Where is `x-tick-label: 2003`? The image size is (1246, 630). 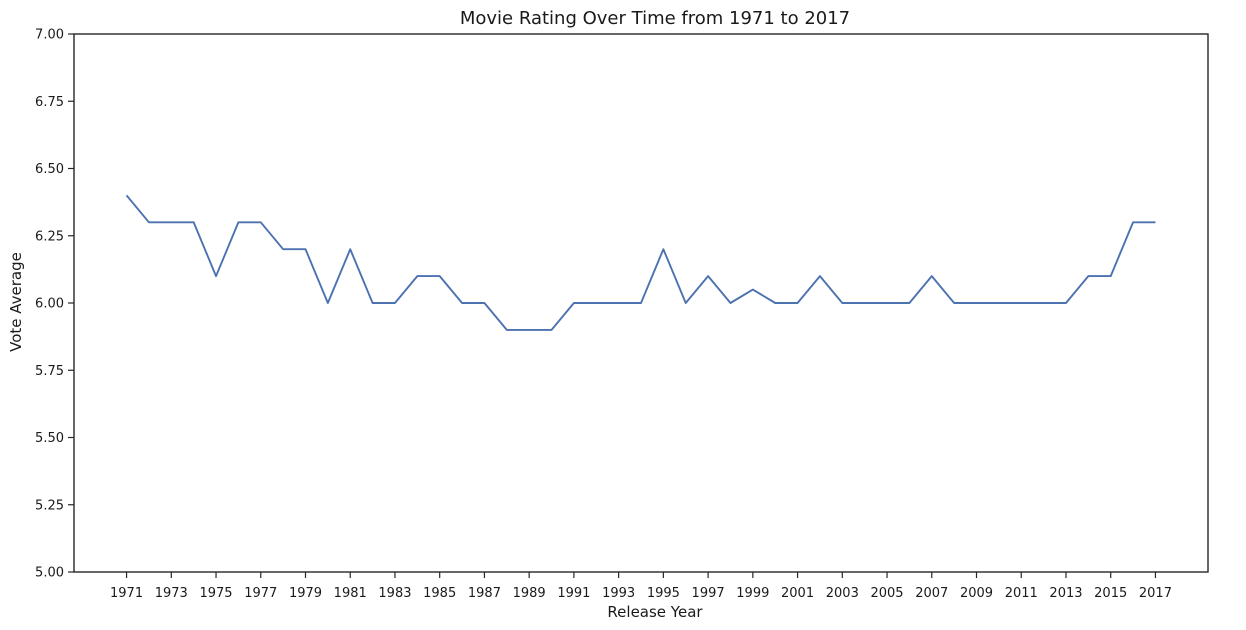 x-tick-label: 2003 is located at coordinates (842, 593).